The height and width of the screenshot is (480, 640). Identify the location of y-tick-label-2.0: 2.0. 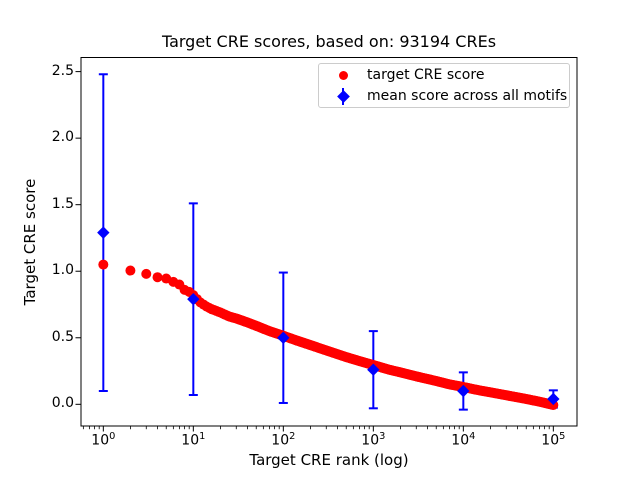
(62, 137).